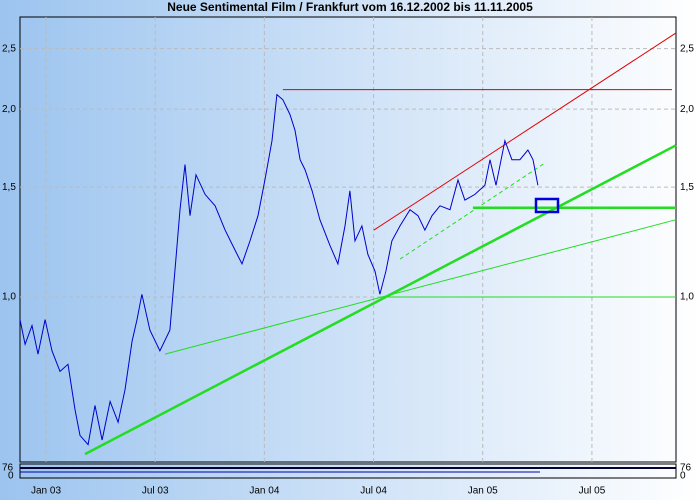 This screenshot has width=700, height=500. What do you see at coordinates (483, 491) in the screenshot?
I see `x-tick-label: Jan 05` at bounding box center [483, 491].